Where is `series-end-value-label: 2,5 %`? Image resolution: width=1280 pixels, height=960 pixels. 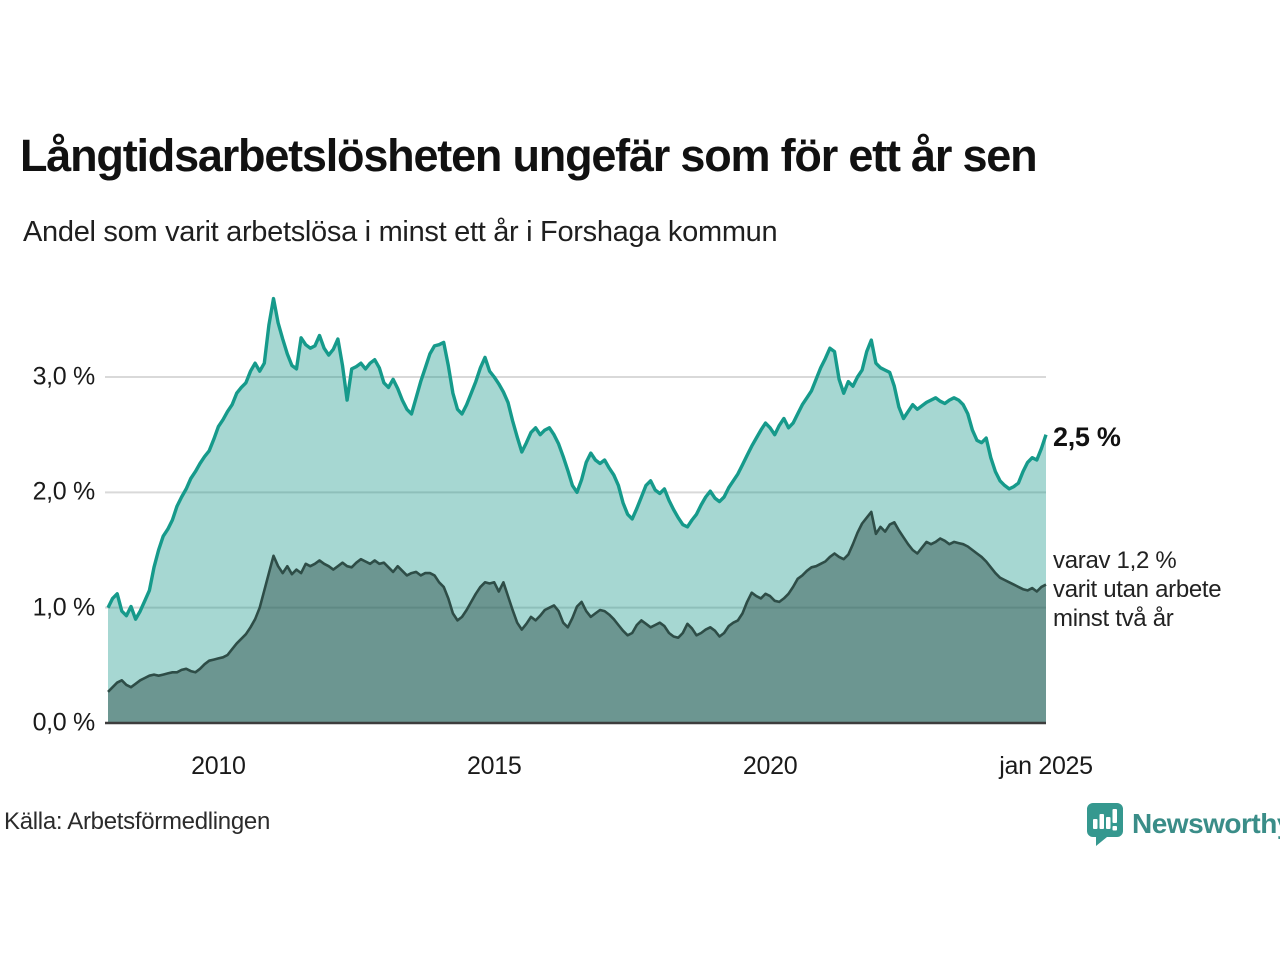 series-end-value-label: 2,5 % is located at coordinates (1087, 437).